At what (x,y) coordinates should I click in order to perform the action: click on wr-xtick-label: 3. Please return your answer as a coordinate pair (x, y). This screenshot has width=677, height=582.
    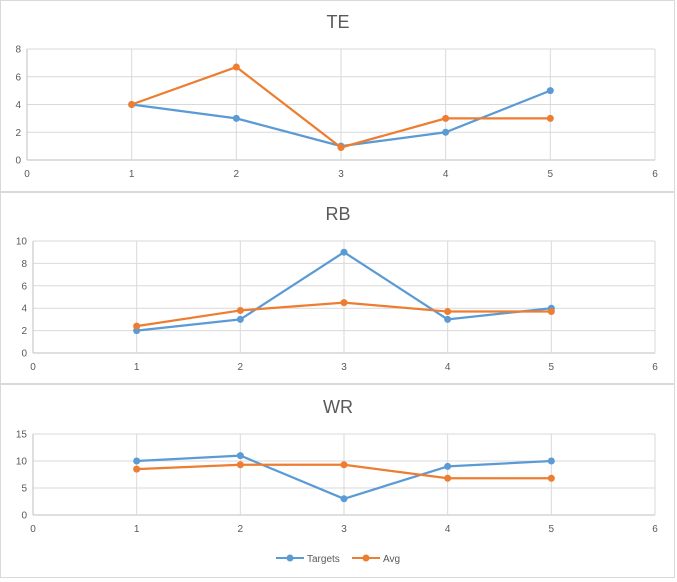
    Looking at the image, I should click on (344, 529).